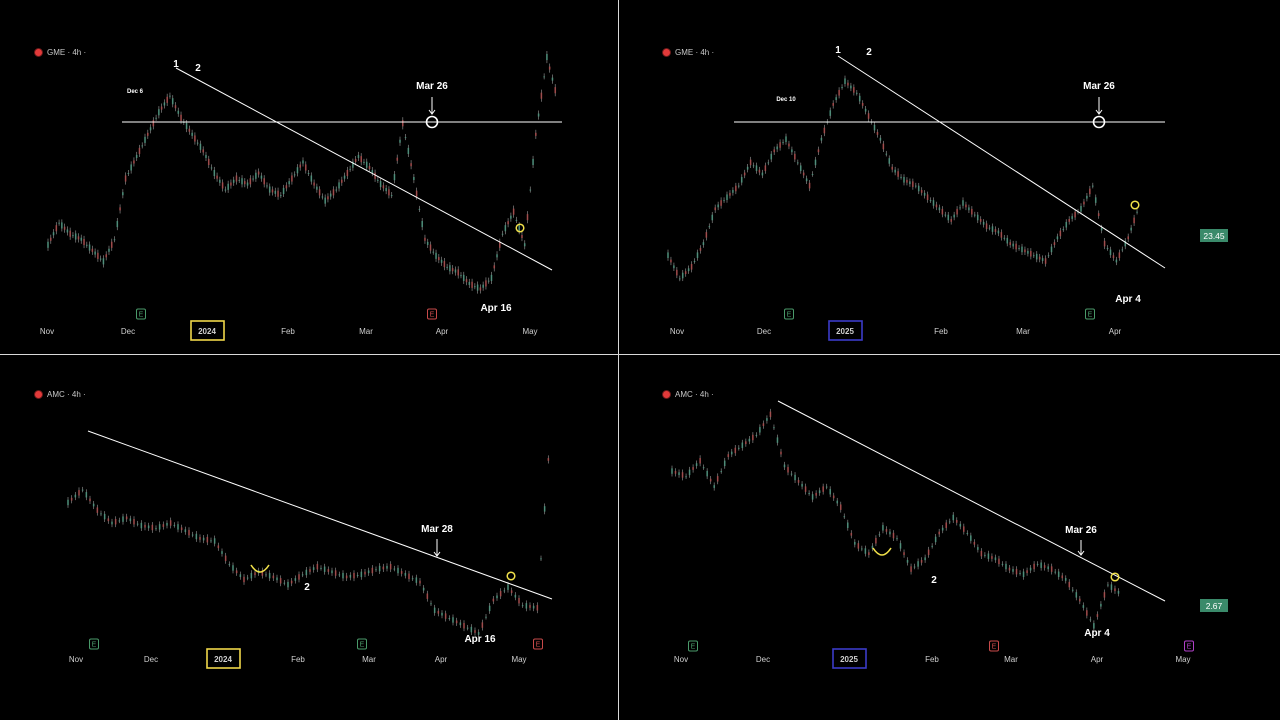  I want to click on x-axis-tick-label: Dec, so click(763, 659).